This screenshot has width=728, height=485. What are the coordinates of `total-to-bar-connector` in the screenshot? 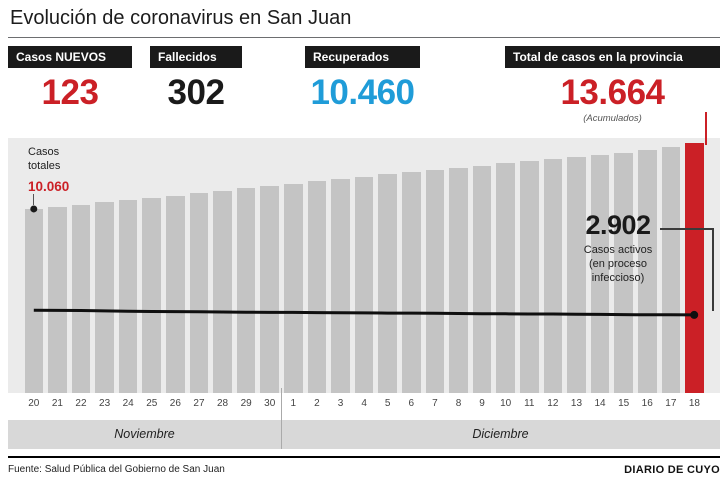 It's located at (706, 128).